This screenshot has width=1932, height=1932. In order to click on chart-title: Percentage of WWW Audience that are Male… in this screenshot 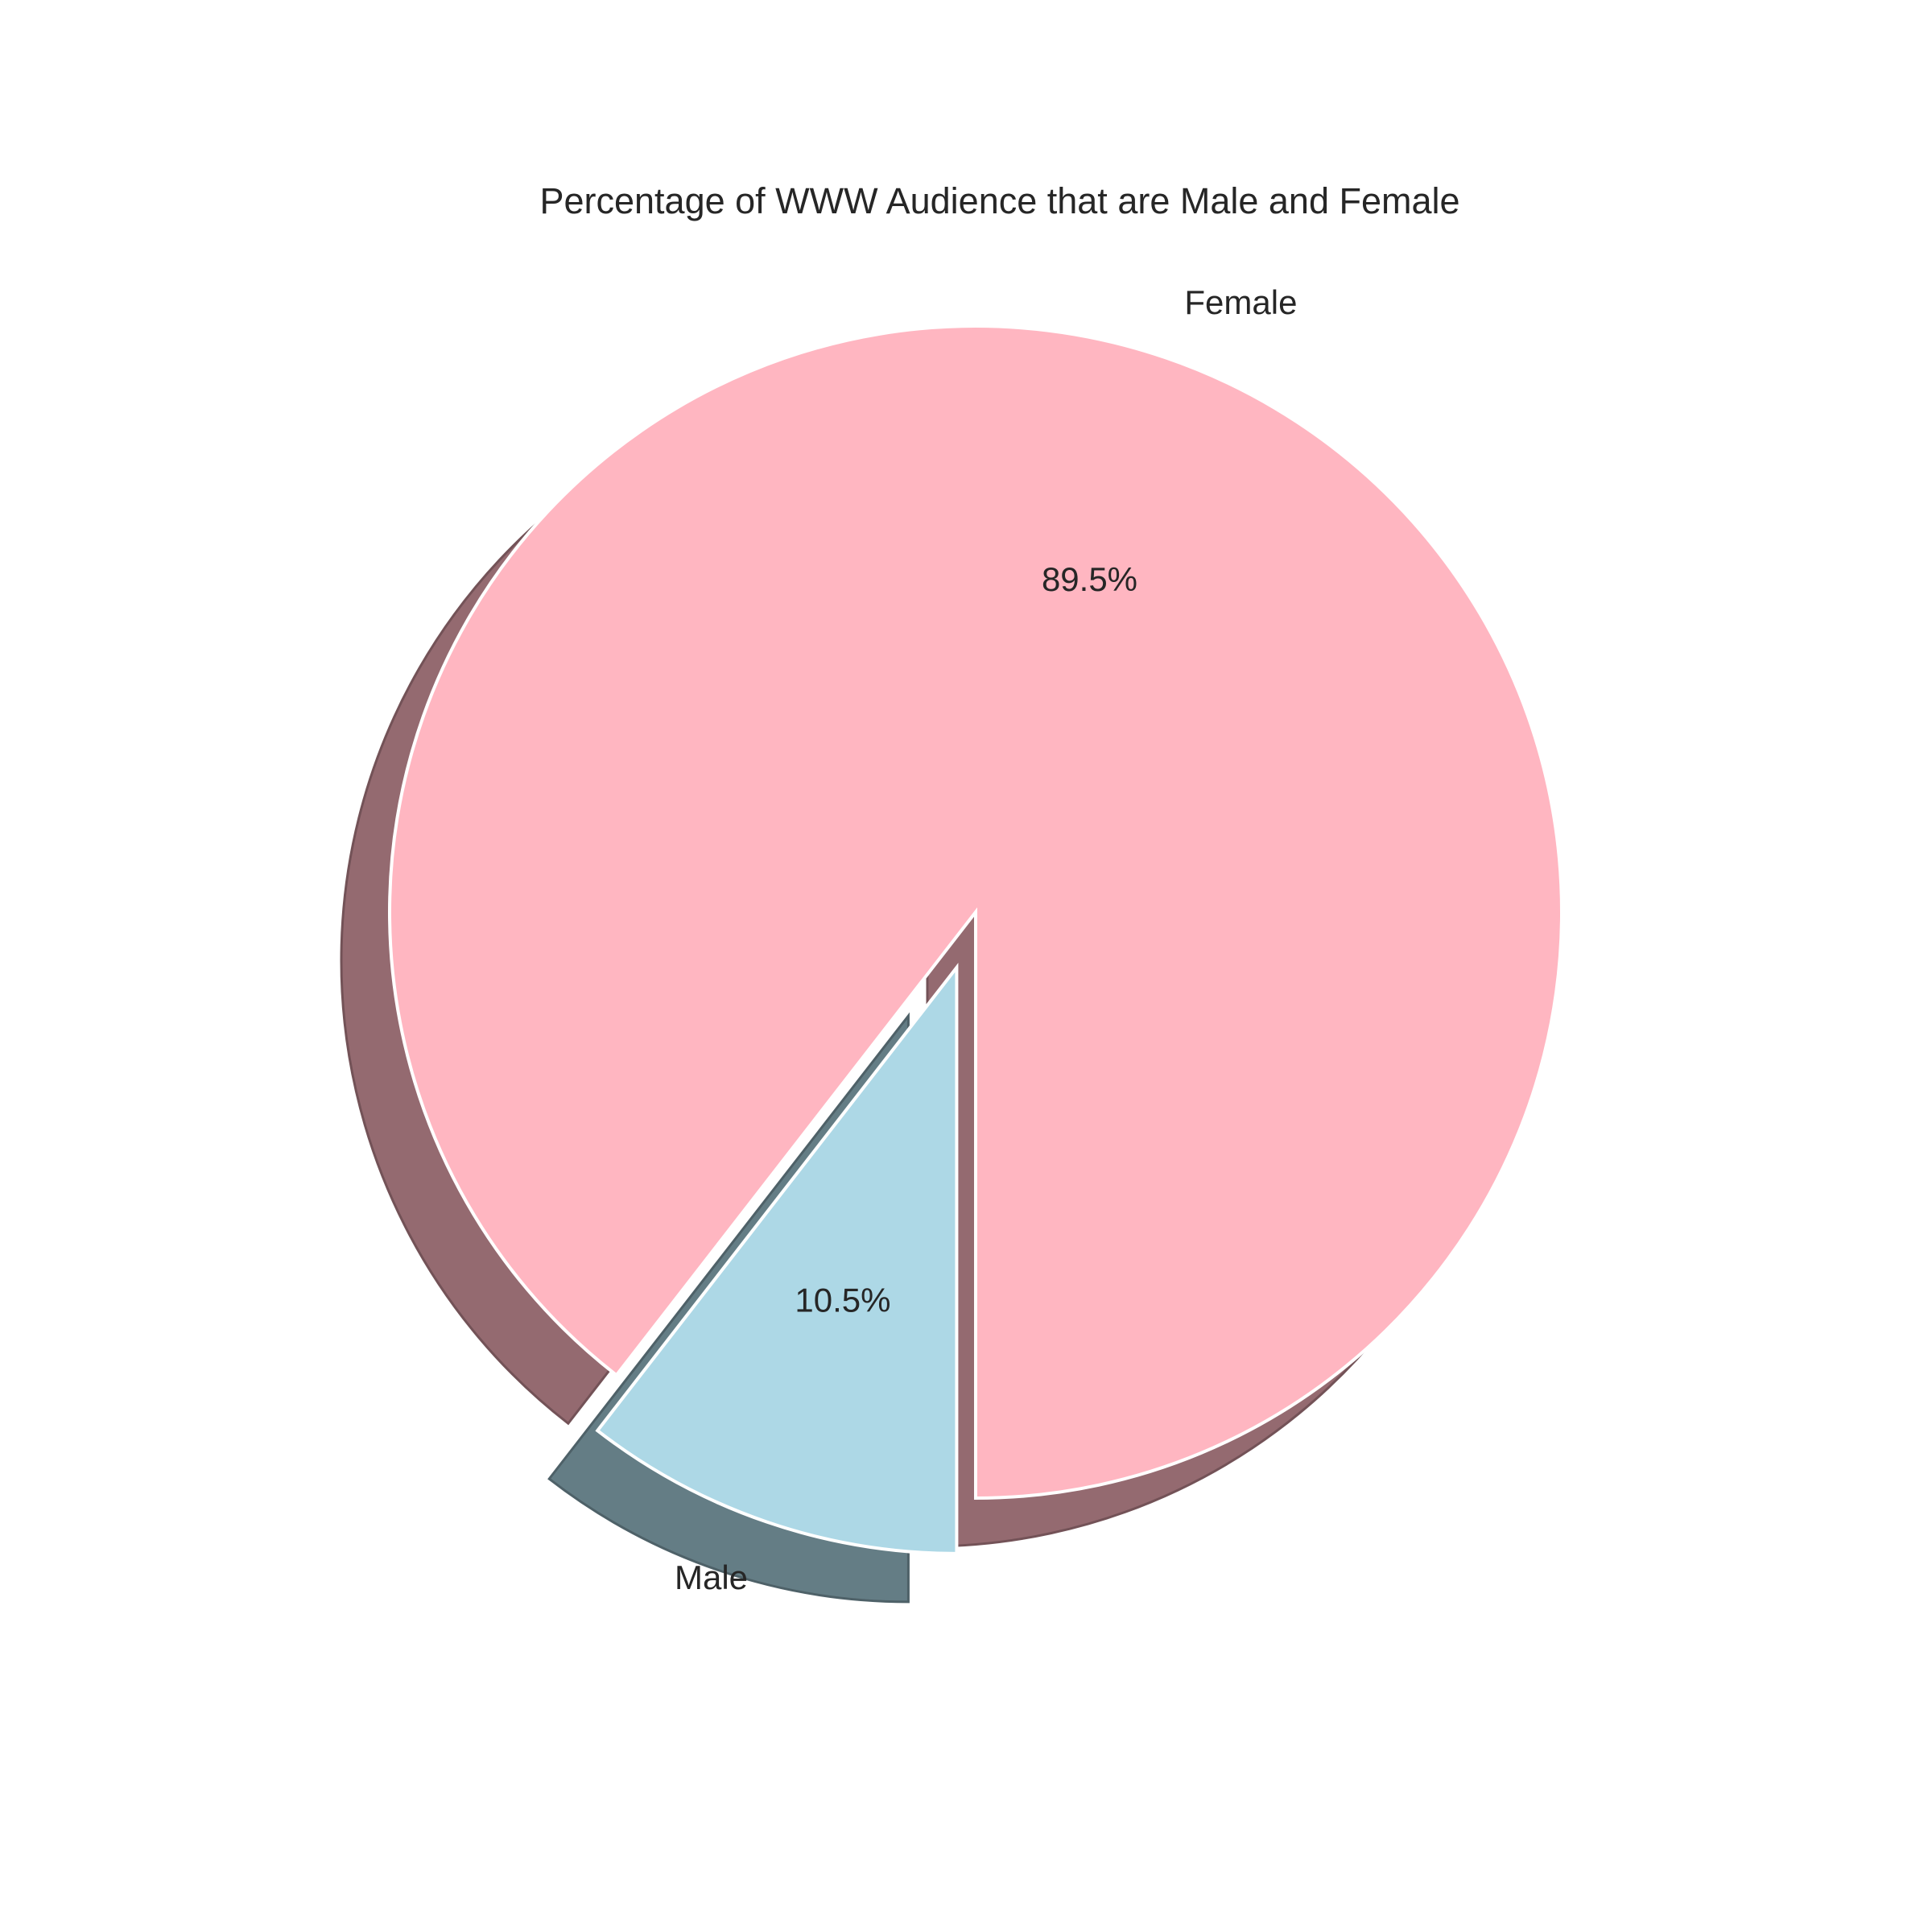, I will do `click(999, 200)`.